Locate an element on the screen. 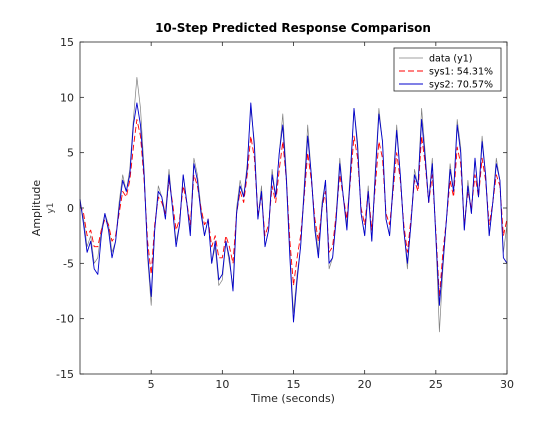 The height and width of the screenshot is (424, 560). y-tick-label: 10 is located at coordinates (67, 97).